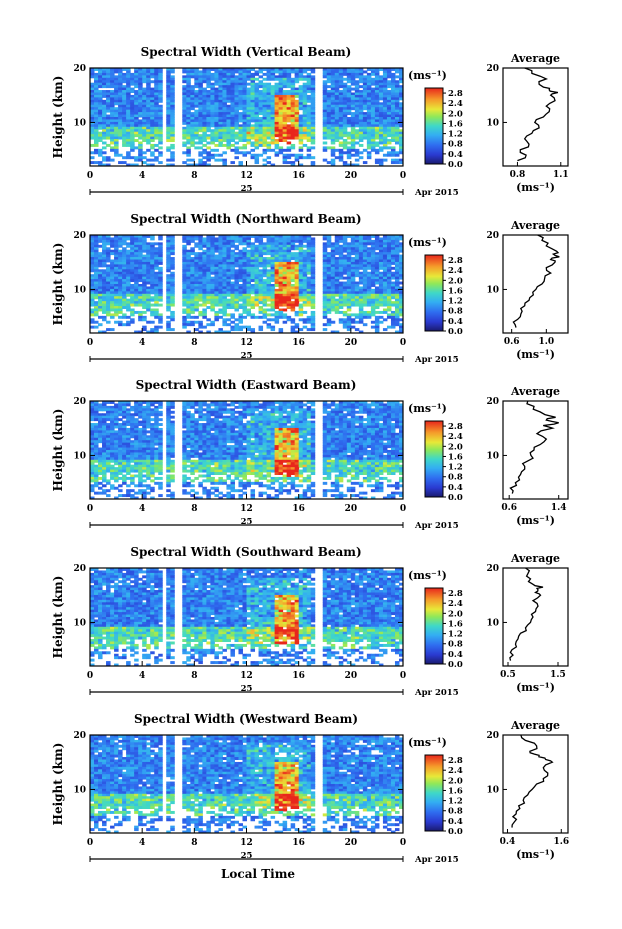  I want to click on average-x-tick: 0.4, so click(508, 842).